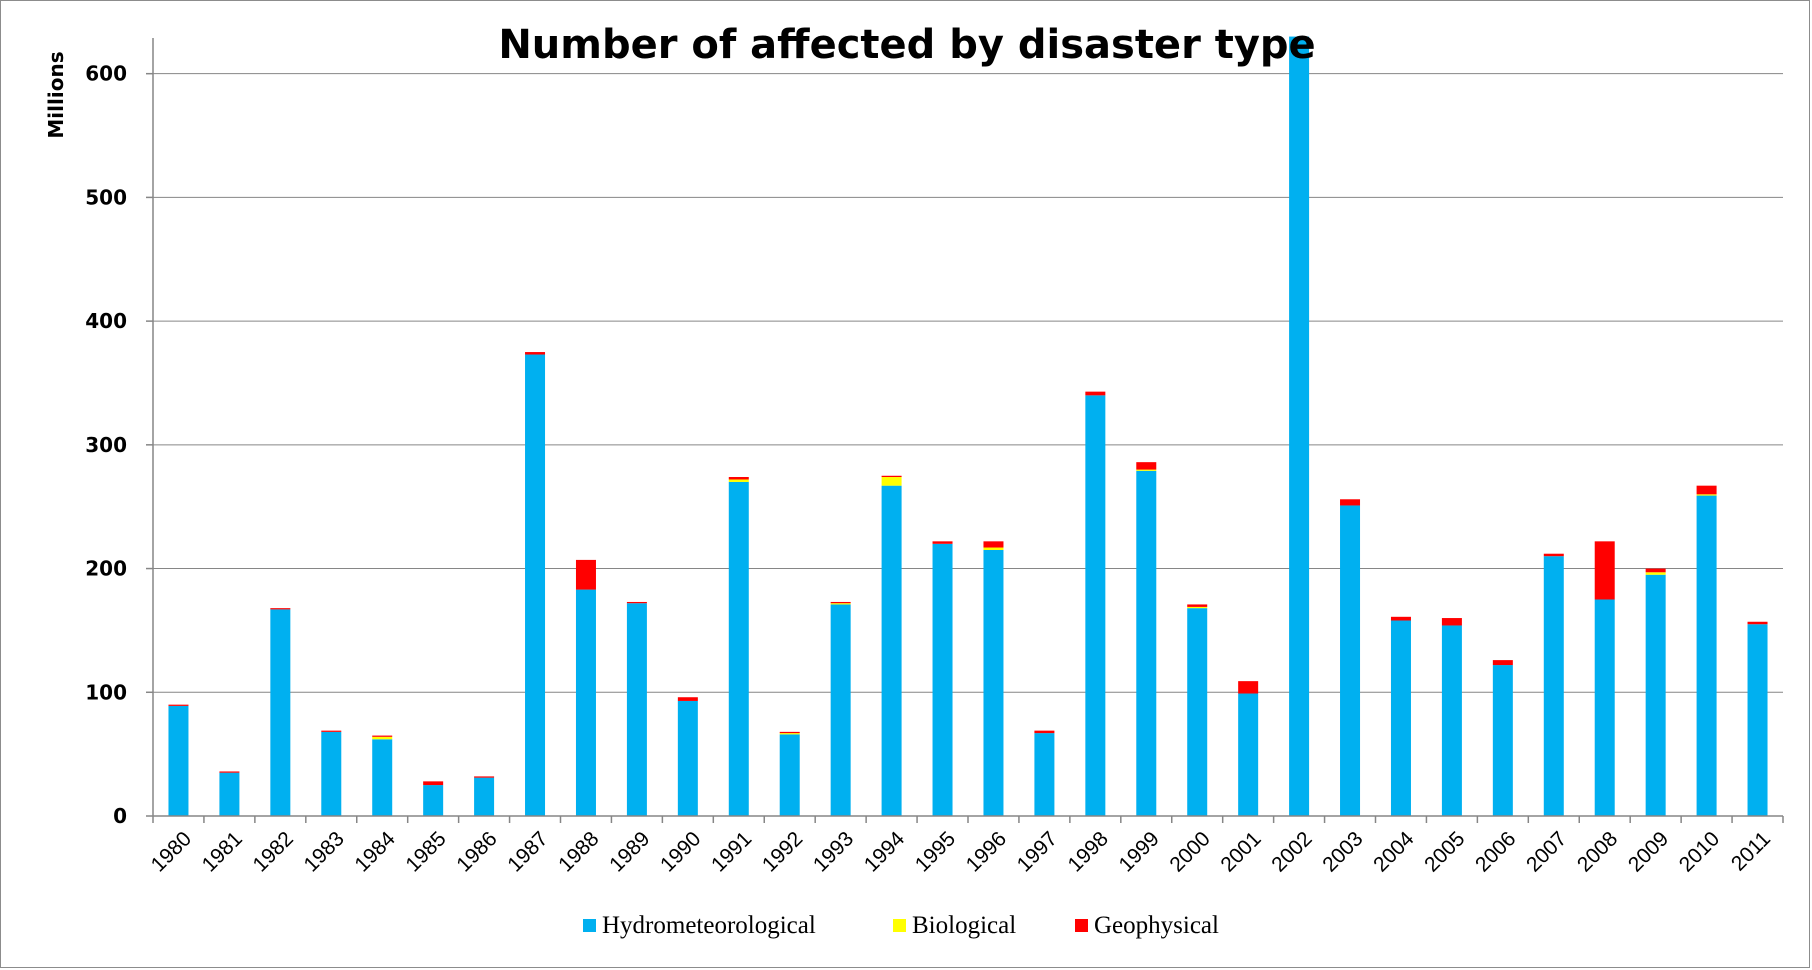 The image size is (1812, 970). What do you see at coordinates (1146, 643) in the screenshot?
I see `bar-segment-hydrometeorological-1999` at bounding box center [1146, 643].